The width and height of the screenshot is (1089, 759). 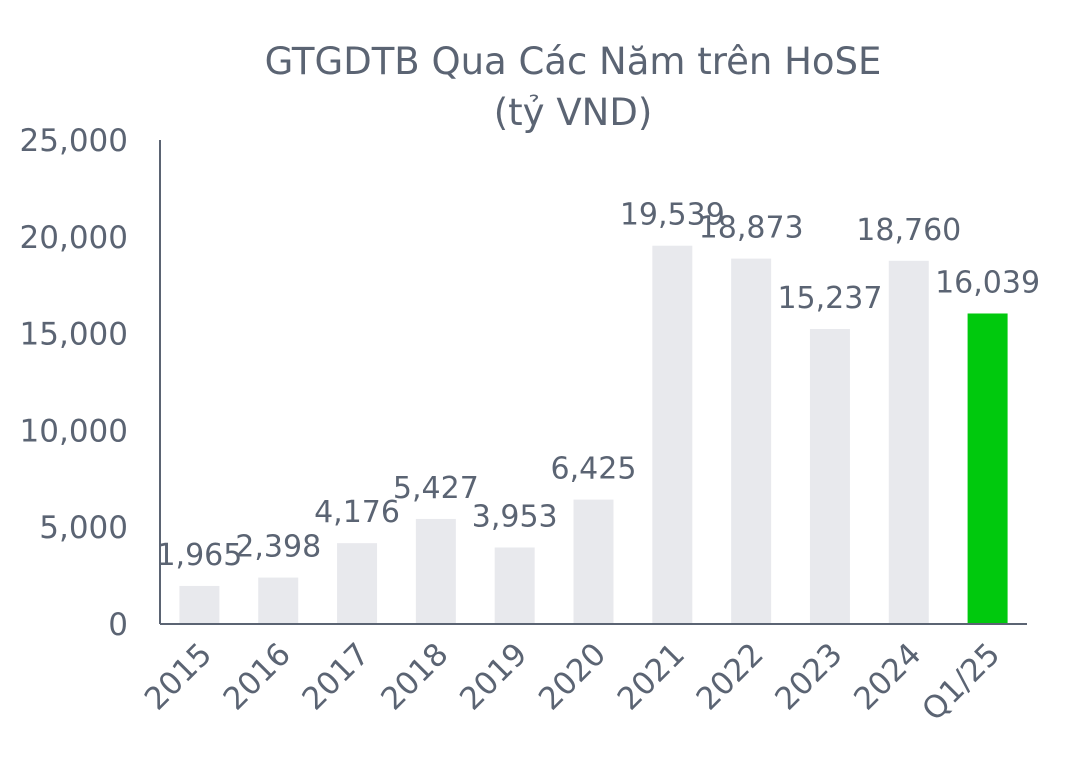 What do you see at coordinates (278, 547) in the screenshot?
I see `data-label: 2,398` at bounding box center [278, 547].